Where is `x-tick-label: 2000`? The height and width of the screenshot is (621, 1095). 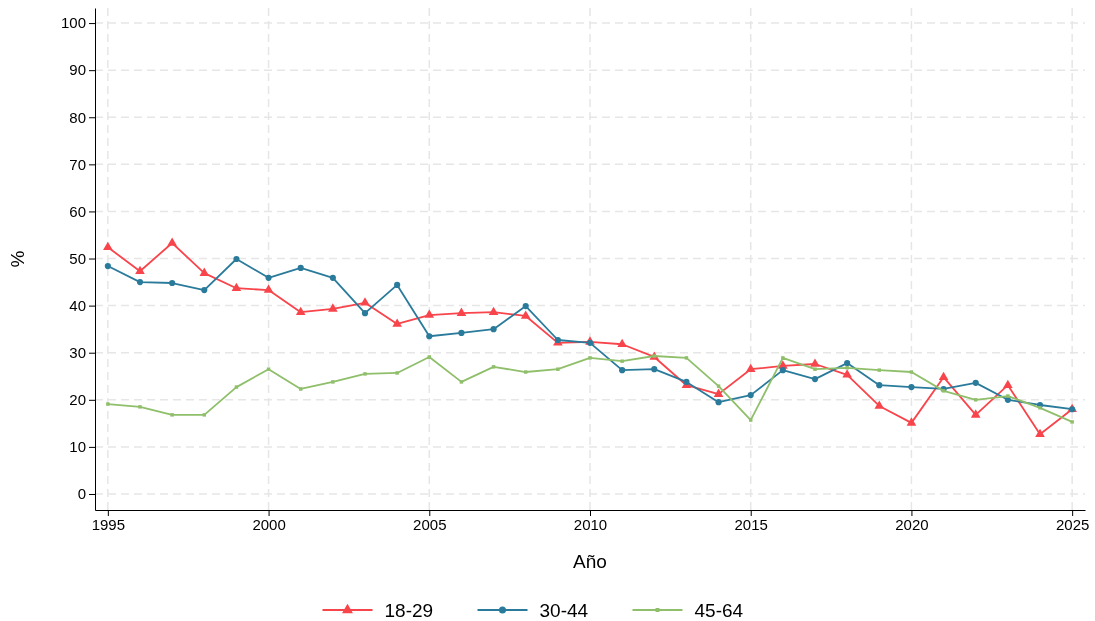
x-tick-label: 2000 is located at coordinates (269, 524).